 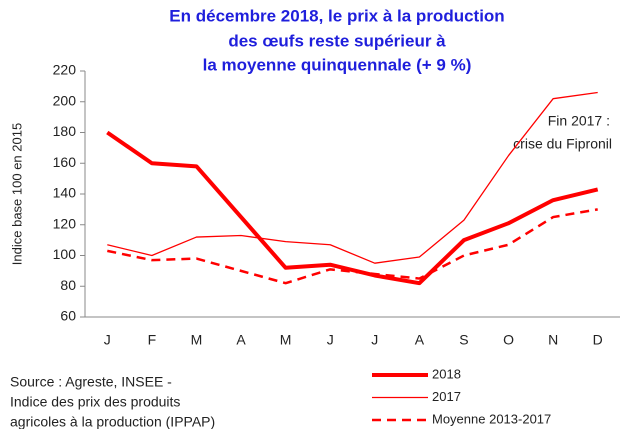 I want to click on x-tick-label: N, so click(x=553, y=340).